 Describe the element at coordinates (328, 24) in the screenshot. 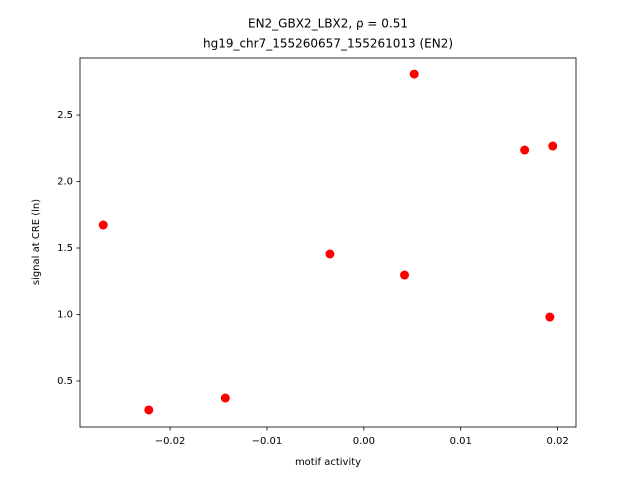

I see `chart-title: EN2_GBX2_LBX2, ρ = 0.51` at that location.